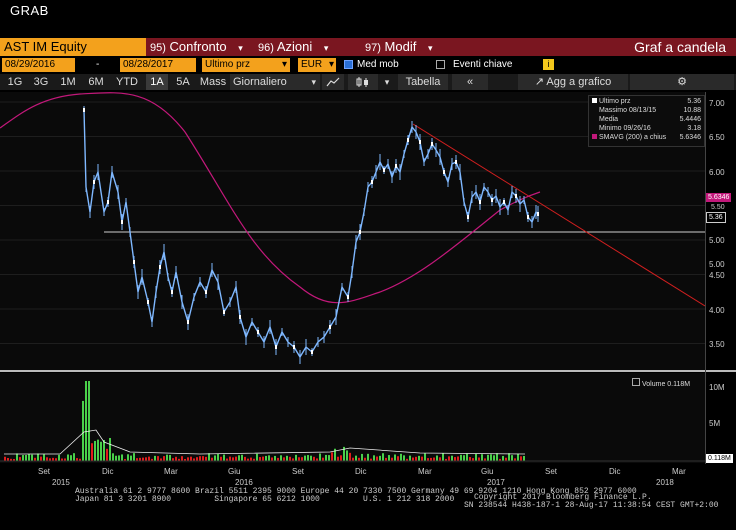 This screenshot has width=736, height=530. Describe the element at coordinates (368, 371) in the screenshot. I see `panel-divider` at that location.